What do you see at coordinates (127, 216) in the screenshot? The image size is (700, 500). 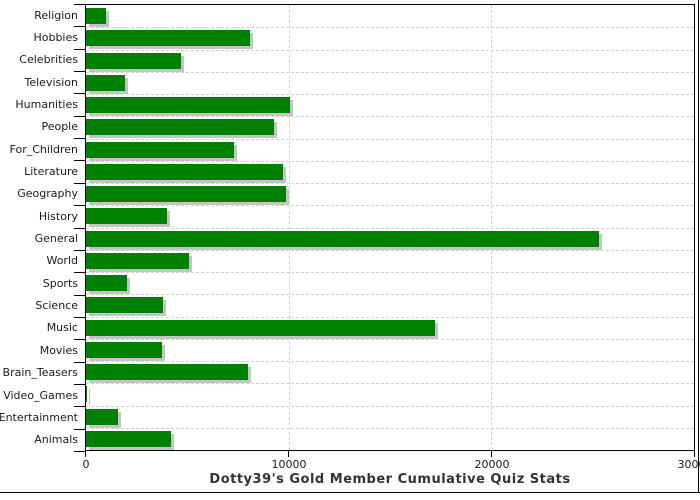 I see `bar-history` at bounding box center [127, 216].